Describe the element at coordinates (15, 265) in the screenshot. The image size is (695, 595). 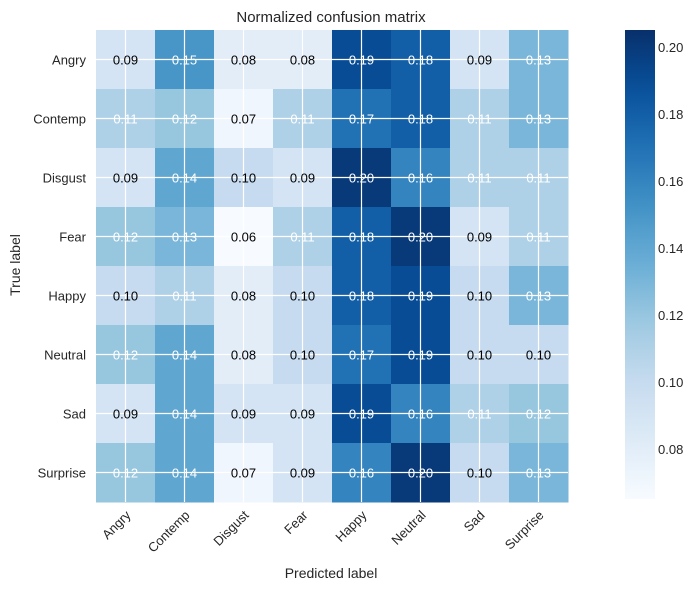
I see `y-axis-label: True label` at that location.